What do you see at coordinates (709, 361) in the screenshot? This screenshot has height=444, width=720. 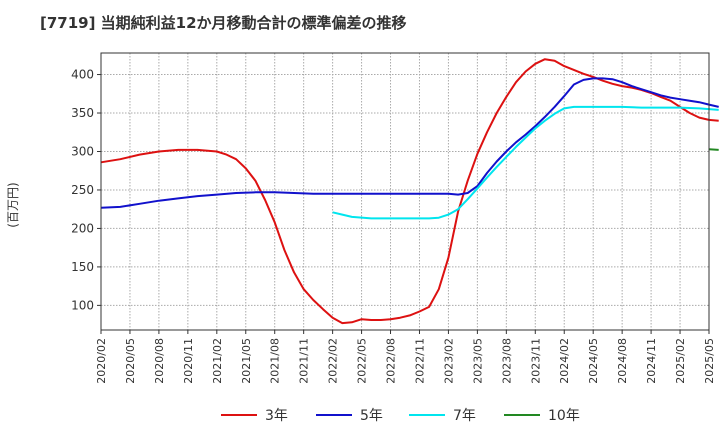 I see `x-tick-label: 2025/05` at bounding box center [709, 361].